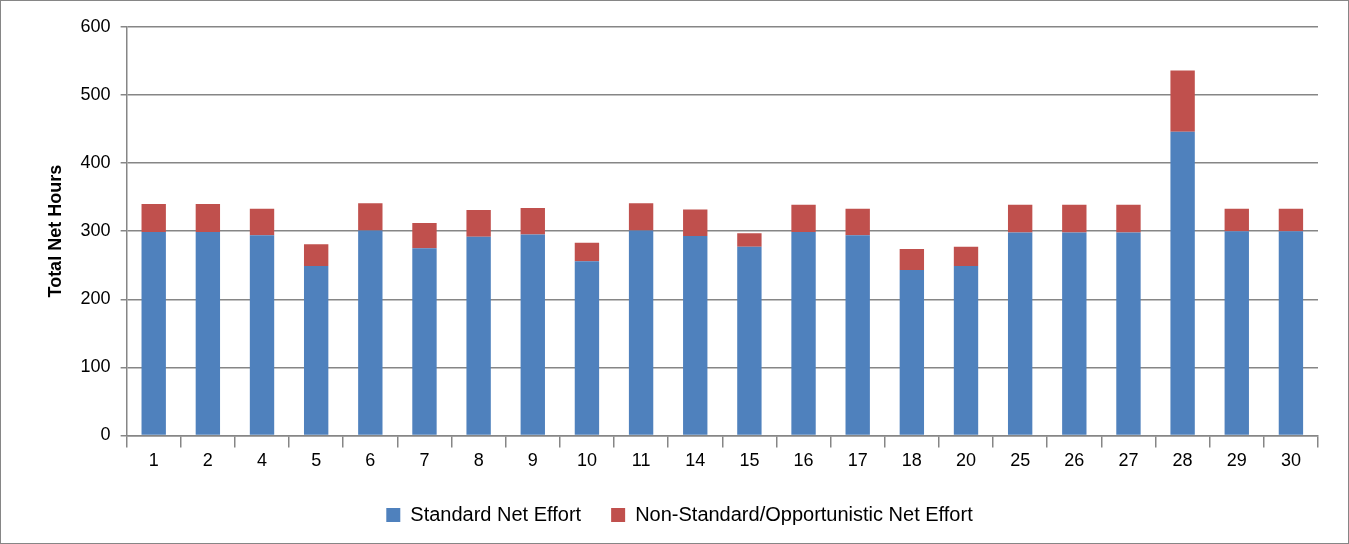 The width and height of the screenshot is (1349, 544). I want to click on x-tick-label: 27, so click(1128, 460).